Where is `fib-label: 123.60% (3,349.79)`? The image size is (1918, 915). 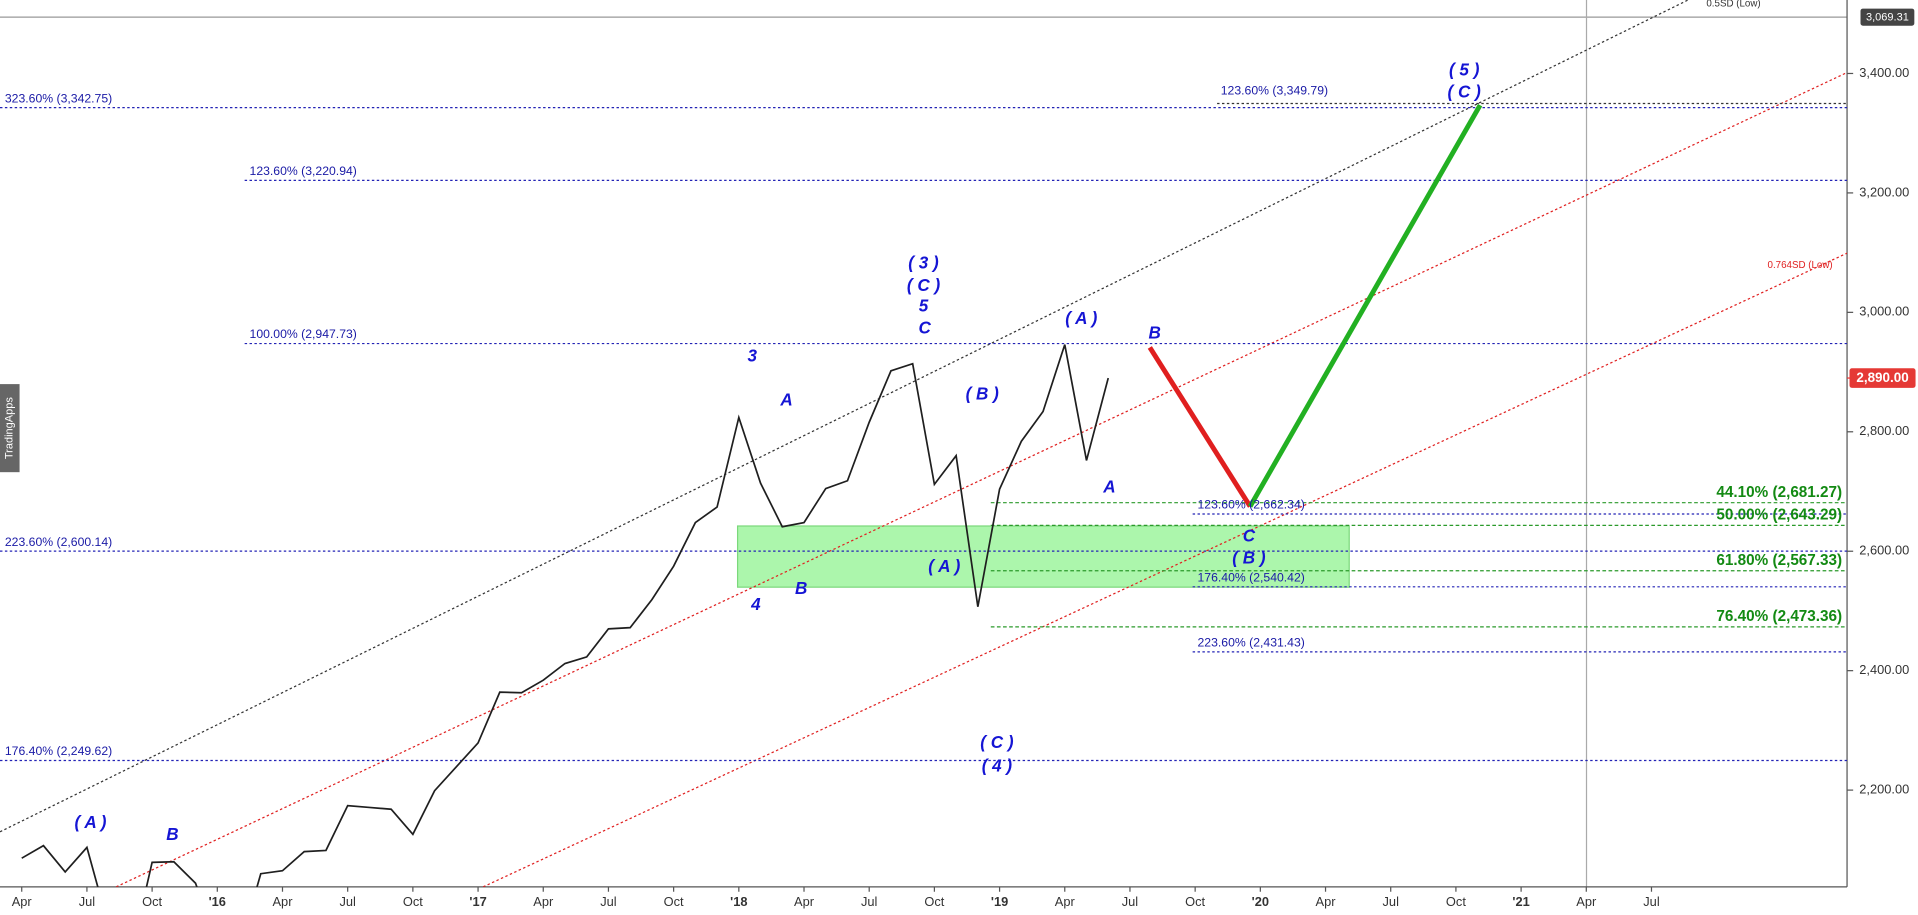 fib-label: 123.60% (3,349.79) is located at coordinates (1274, 90).